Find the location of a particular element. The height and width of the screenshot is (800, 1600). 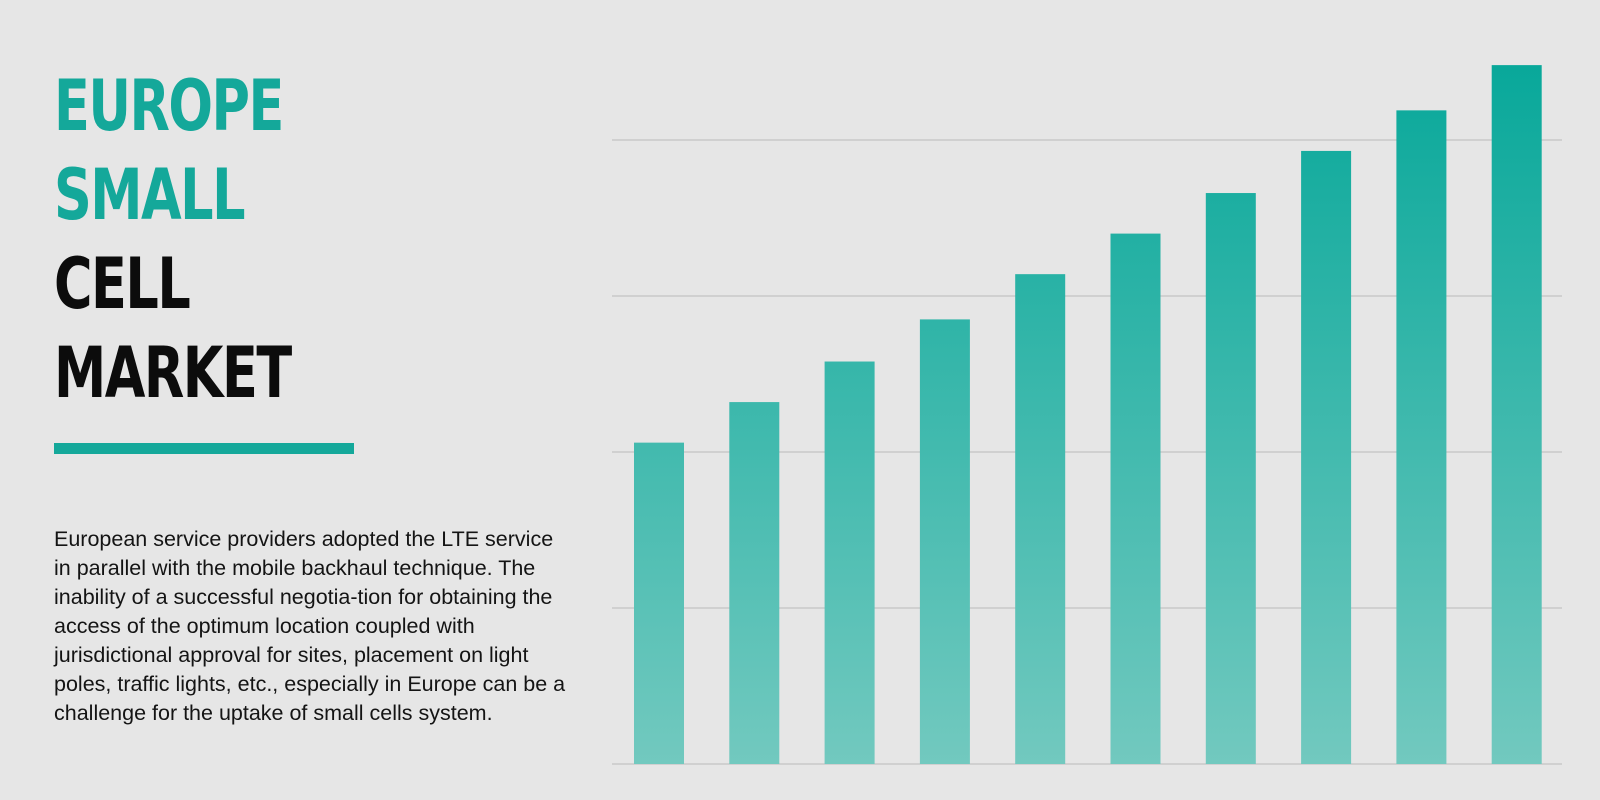

title-underline is located at coordinates (204, 448).